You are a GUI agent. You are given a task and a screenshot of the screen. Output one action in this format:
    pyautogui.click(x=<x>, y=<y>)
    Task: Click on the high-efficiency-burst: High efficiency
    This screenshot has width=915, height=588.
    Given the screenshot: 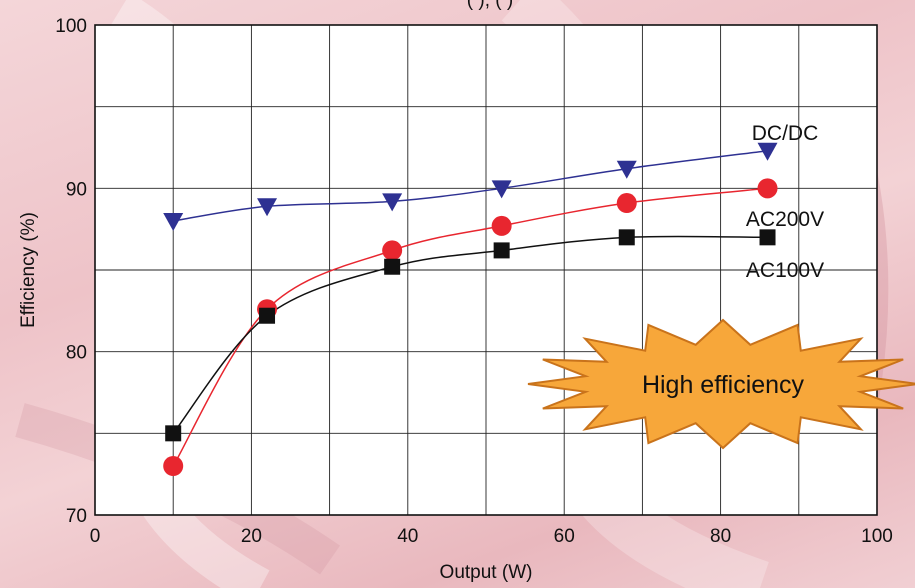 What is the action you would take?
    pyautogui.click(x=721, y=384)
    